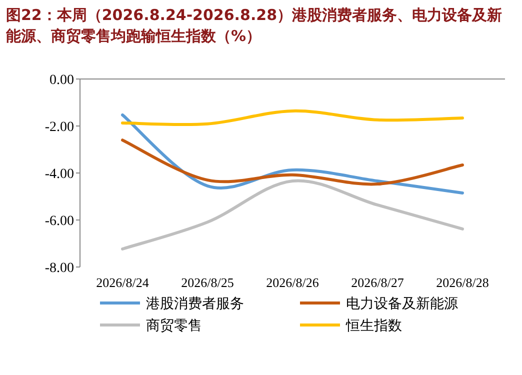  I want to click on legend-label: 电力设备及新能源, so click(402, 304).